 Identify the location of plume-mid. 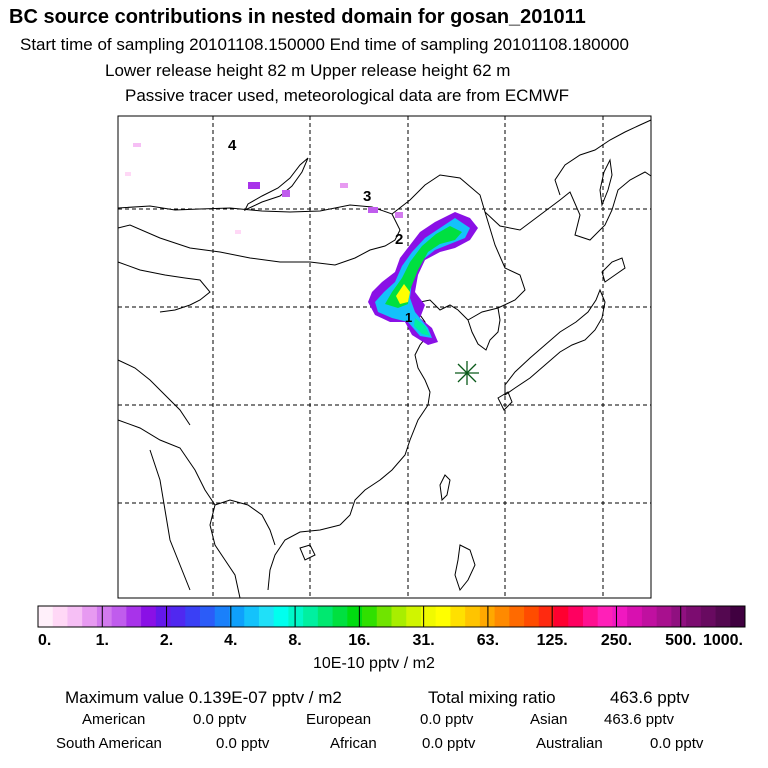
(422, 278).